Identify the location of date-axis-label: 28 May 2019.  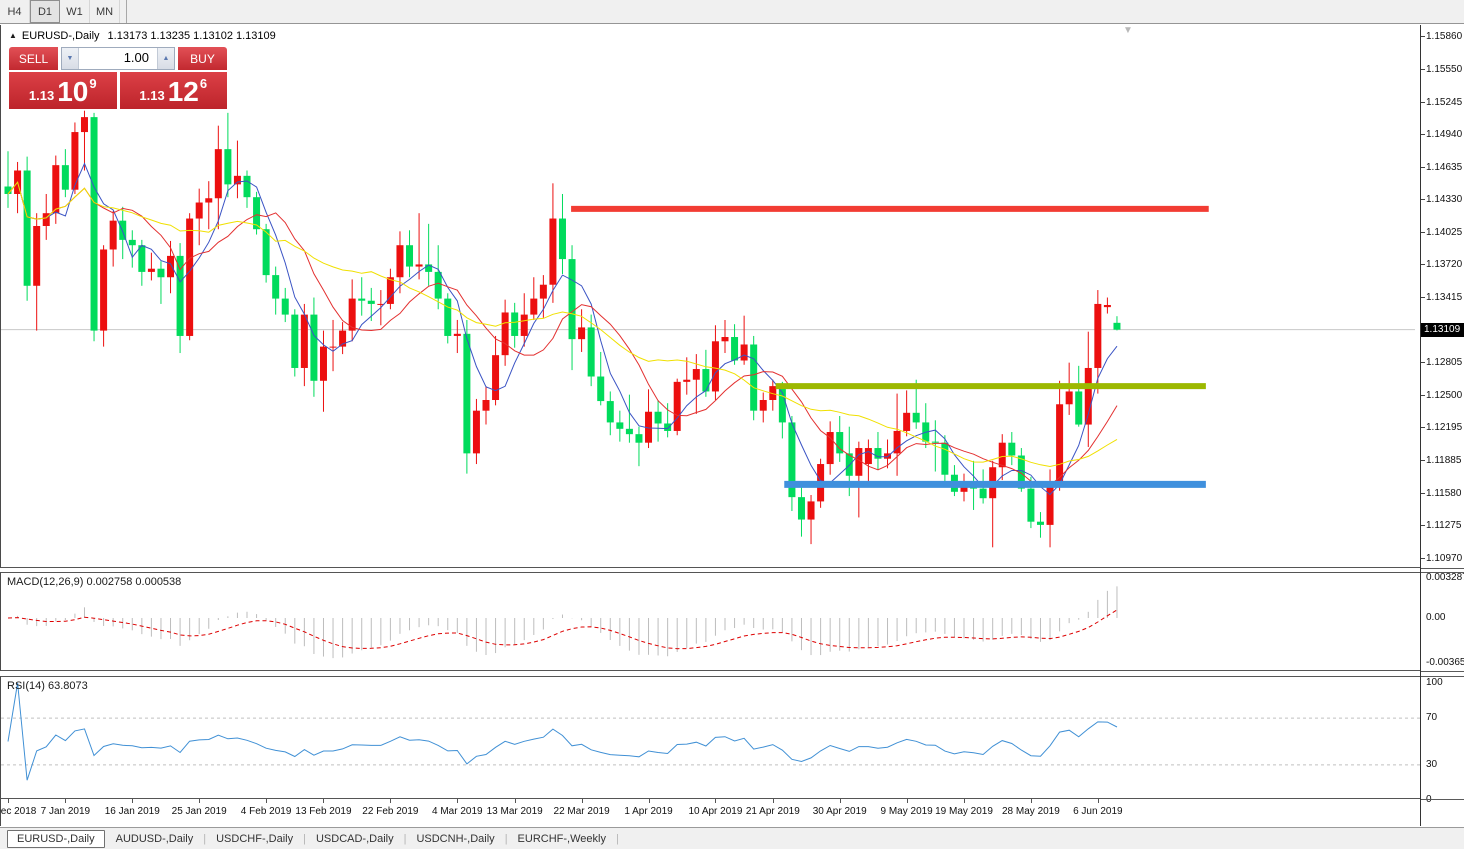
(1030, 811).